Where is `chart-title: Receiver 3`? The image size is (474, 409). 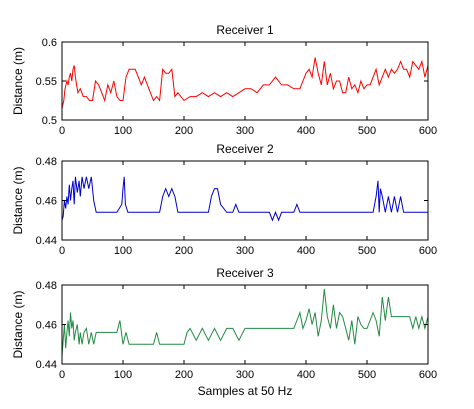 chart-title: Receiver 3 is located at coordinates (245, 273).